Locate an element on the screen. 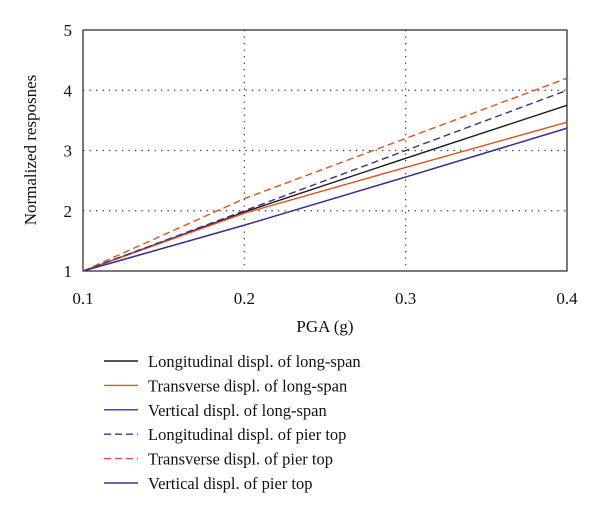  x-axis-title: PGA (g) is located at coordinates (324, 326).